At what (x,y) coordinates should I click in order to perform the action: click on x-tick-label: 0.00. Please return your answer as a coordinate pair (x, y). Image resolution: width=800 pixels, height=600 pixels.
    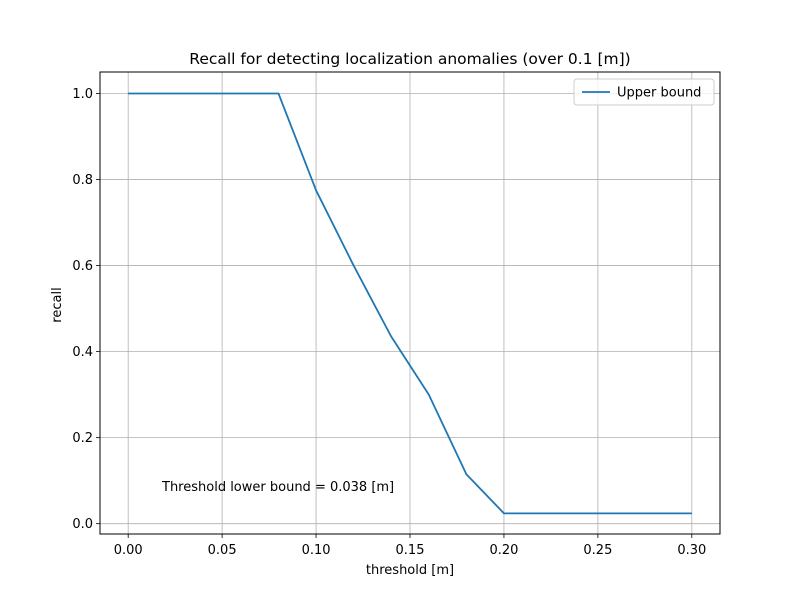
    Looking at the image, I should click on (128, 550).